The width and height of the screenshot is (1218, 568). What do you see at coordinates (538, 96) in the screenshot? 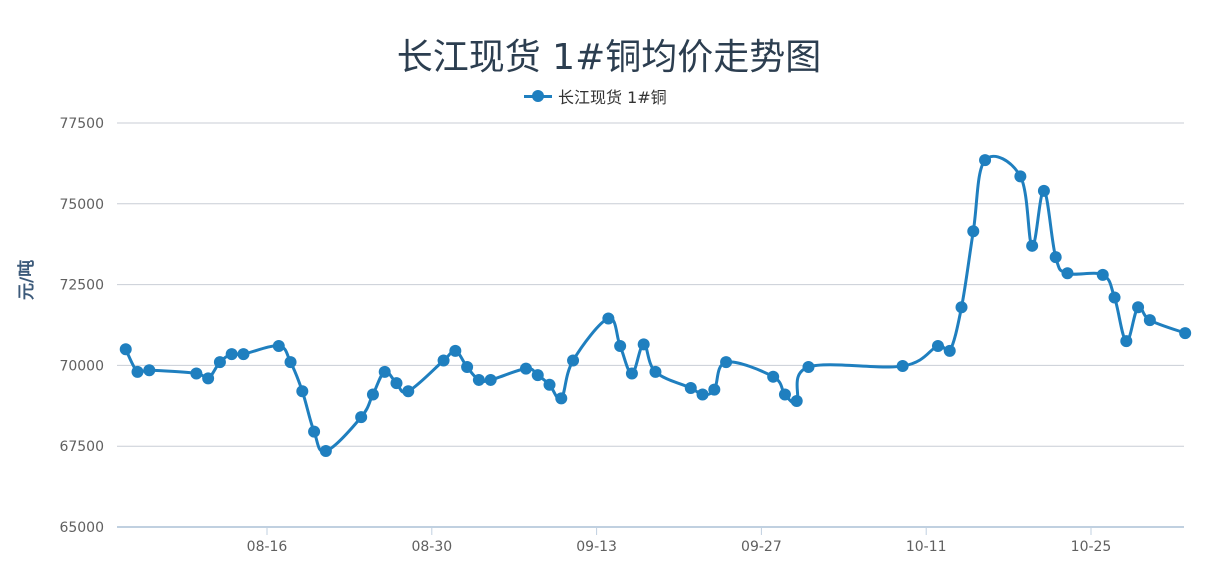
I see `legend-marker-icon` at bounding box center [538, 96].